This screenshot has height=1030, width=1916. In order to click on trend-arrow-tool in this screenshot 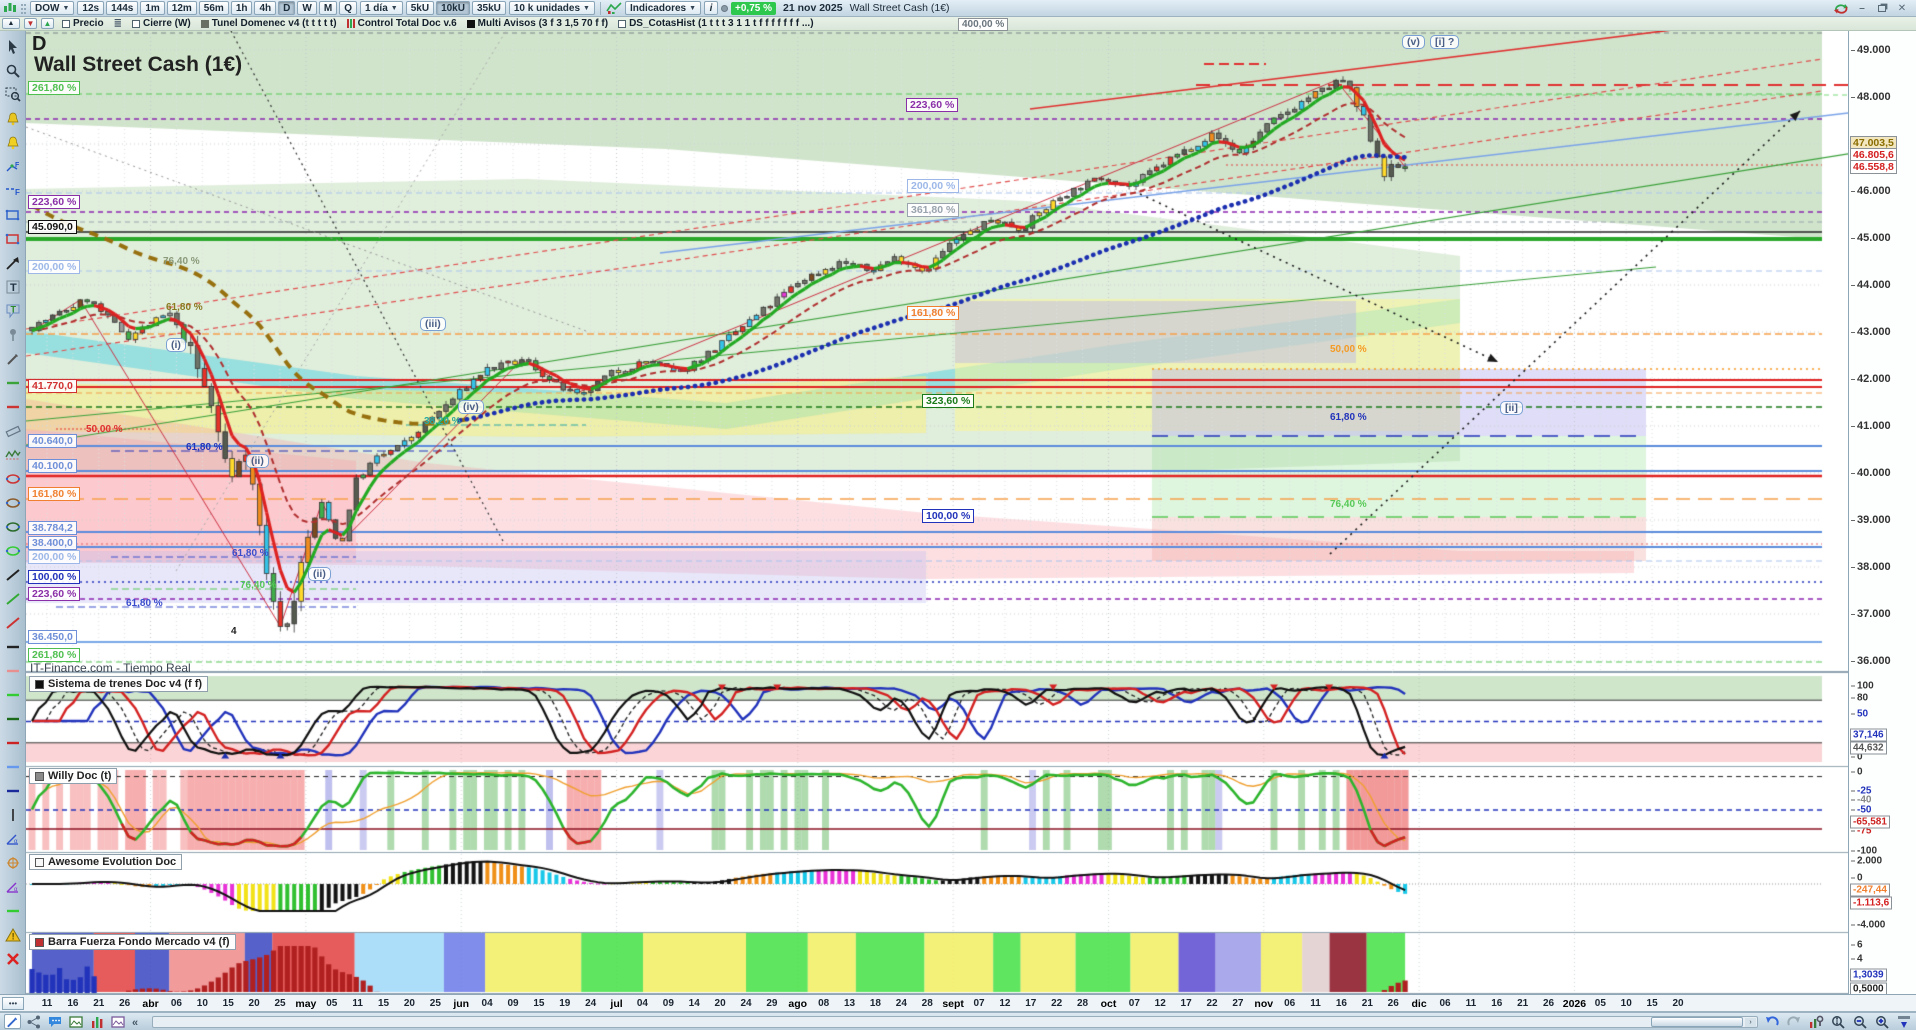, I will do `click(13, 263)`.